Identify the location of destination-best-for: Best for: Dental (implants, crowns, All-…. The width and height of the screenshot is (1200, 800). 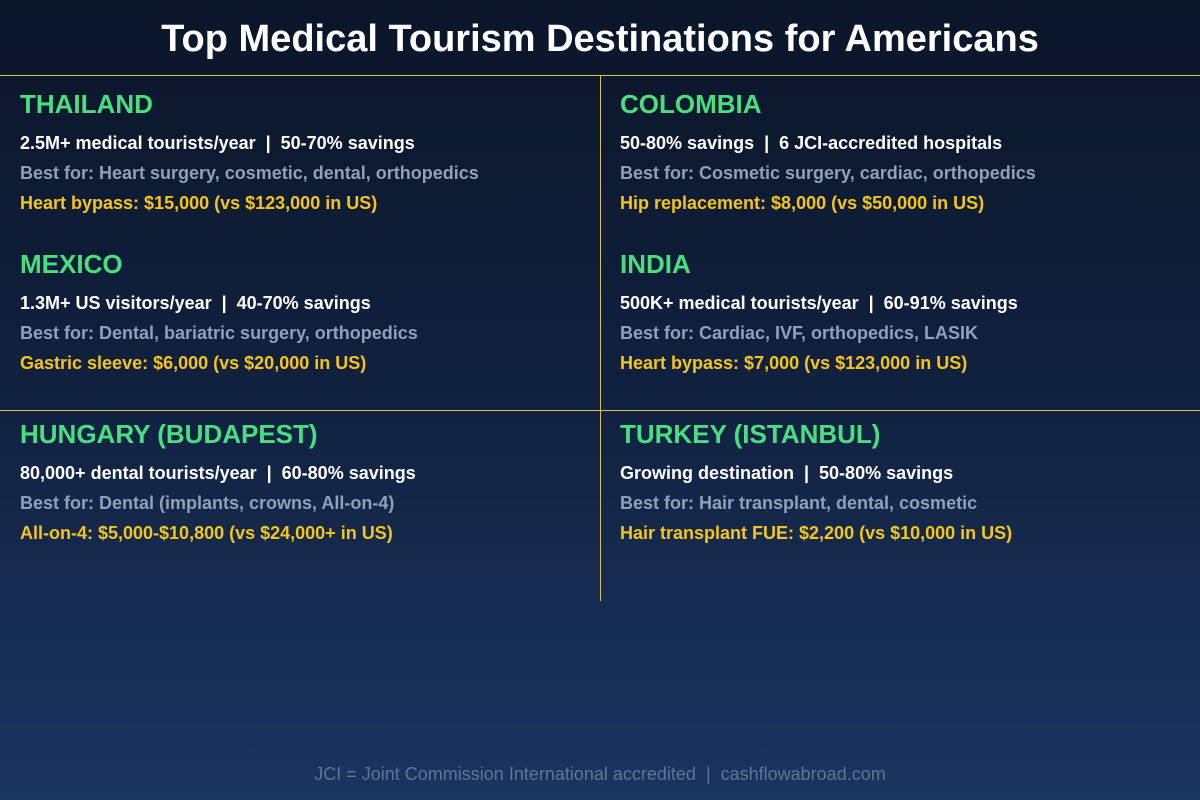
(207, 503).